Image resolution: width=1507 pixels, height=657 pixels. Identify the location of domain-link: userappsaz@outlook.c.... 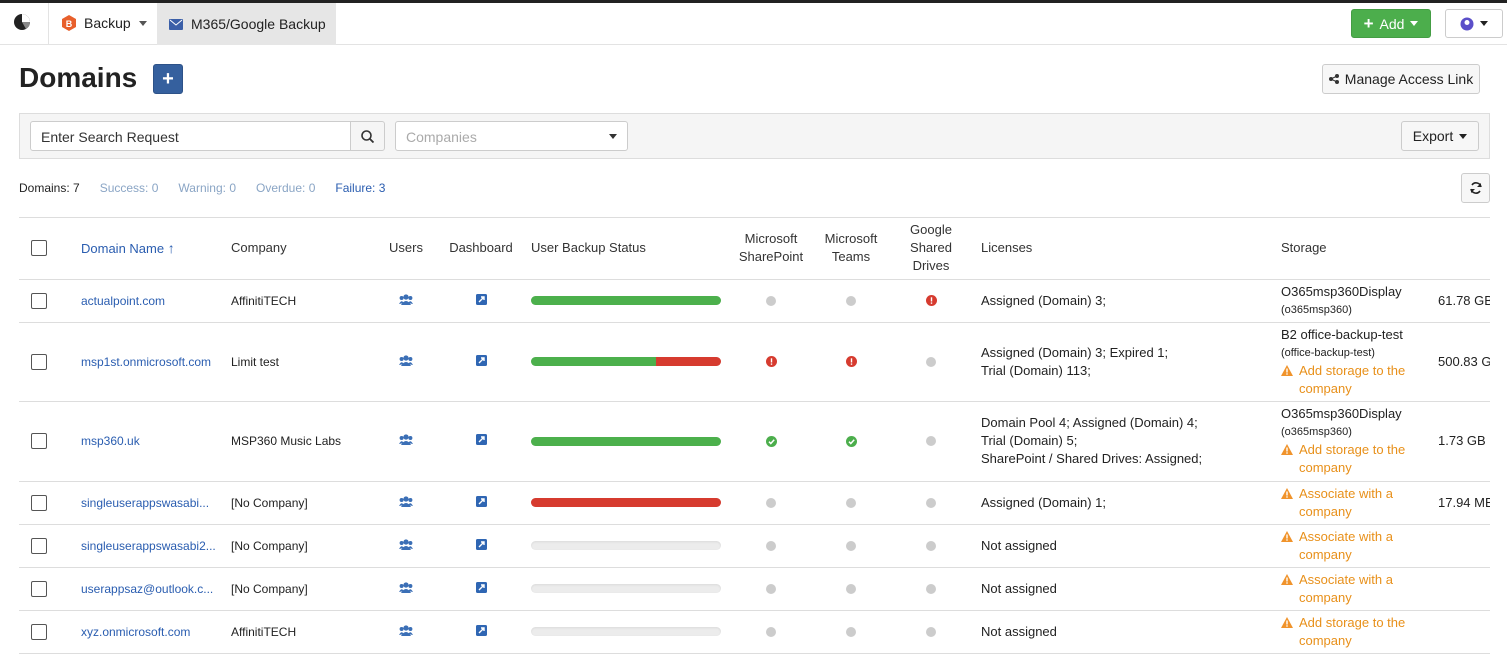
(156, 589).